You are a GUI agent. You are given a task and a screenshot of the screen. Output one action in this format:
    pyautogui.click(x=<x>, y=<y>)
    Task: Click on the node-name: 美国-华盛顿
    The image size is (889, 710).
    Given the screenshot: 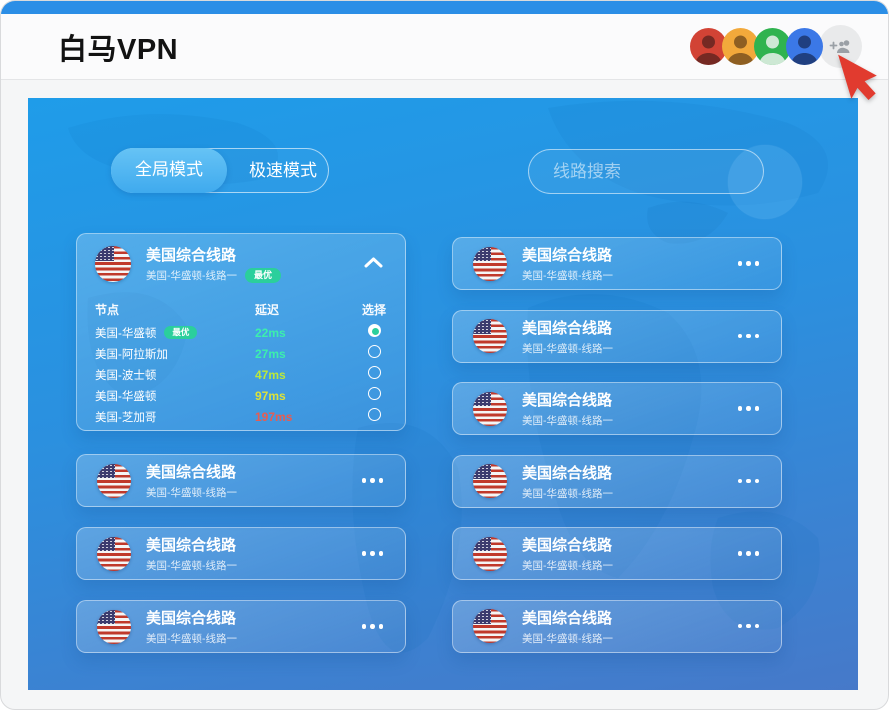 What is the action you would take?
    pyautogui.click(x=126, y=396)
    